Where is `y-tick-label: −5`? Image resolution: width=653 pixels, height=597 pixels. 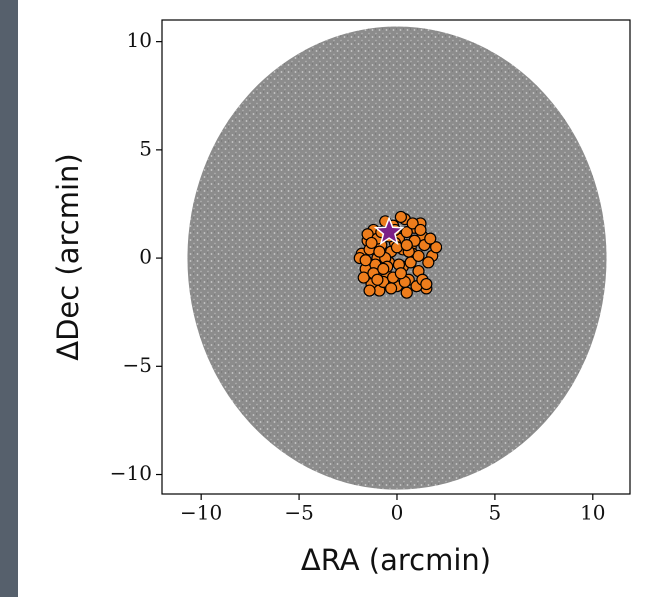
y-tick-label: −5 is located at coordinates (137, 365).